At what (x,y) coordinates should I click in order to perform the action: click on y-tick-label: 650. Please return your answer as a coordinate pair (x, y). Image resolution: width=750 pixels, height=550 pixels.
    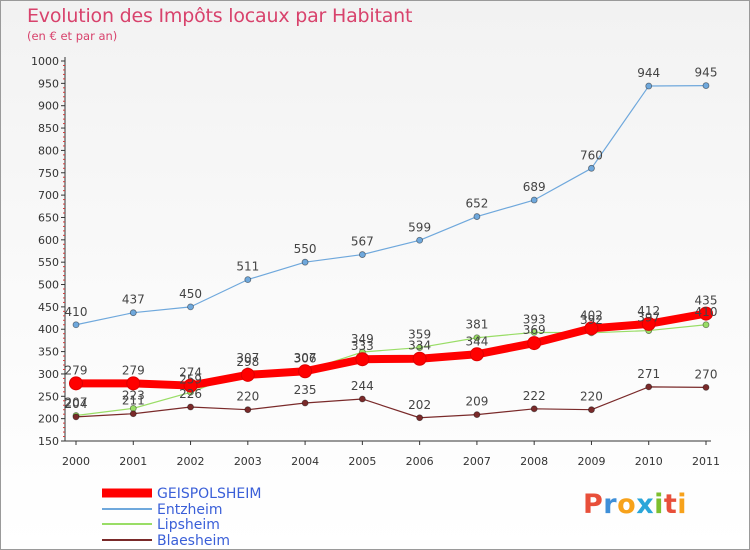
    Looking at the image, I should click on (48, 217).